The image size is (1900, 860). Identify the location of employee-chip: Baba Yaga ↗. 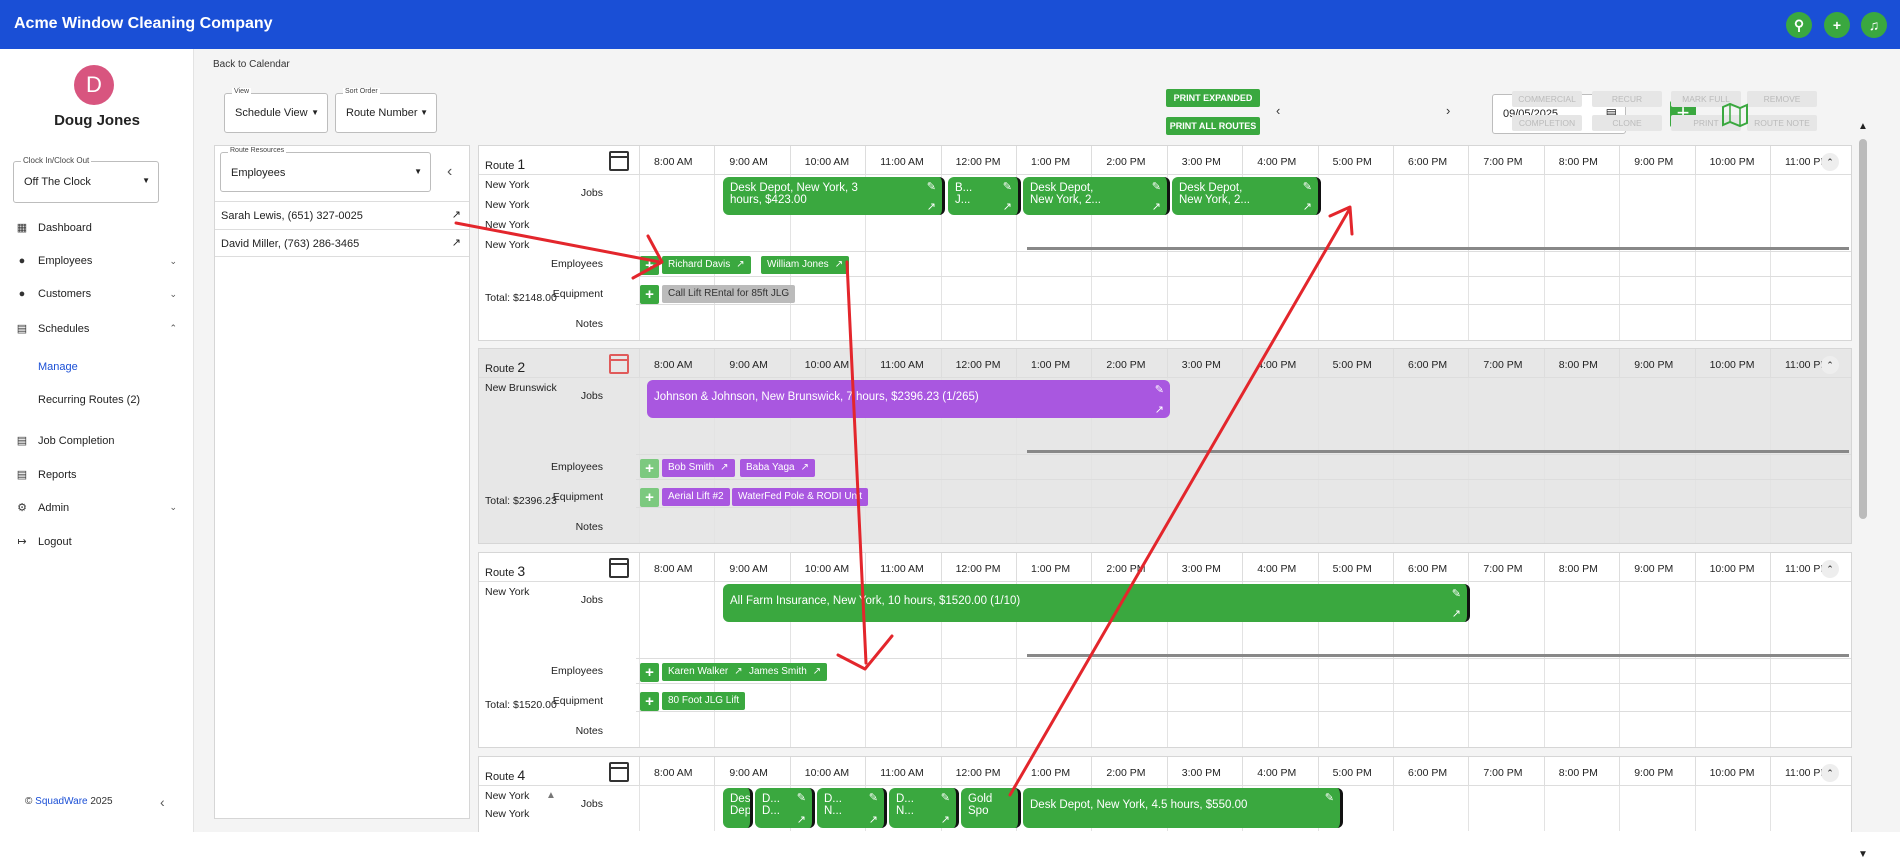
(777, 468).